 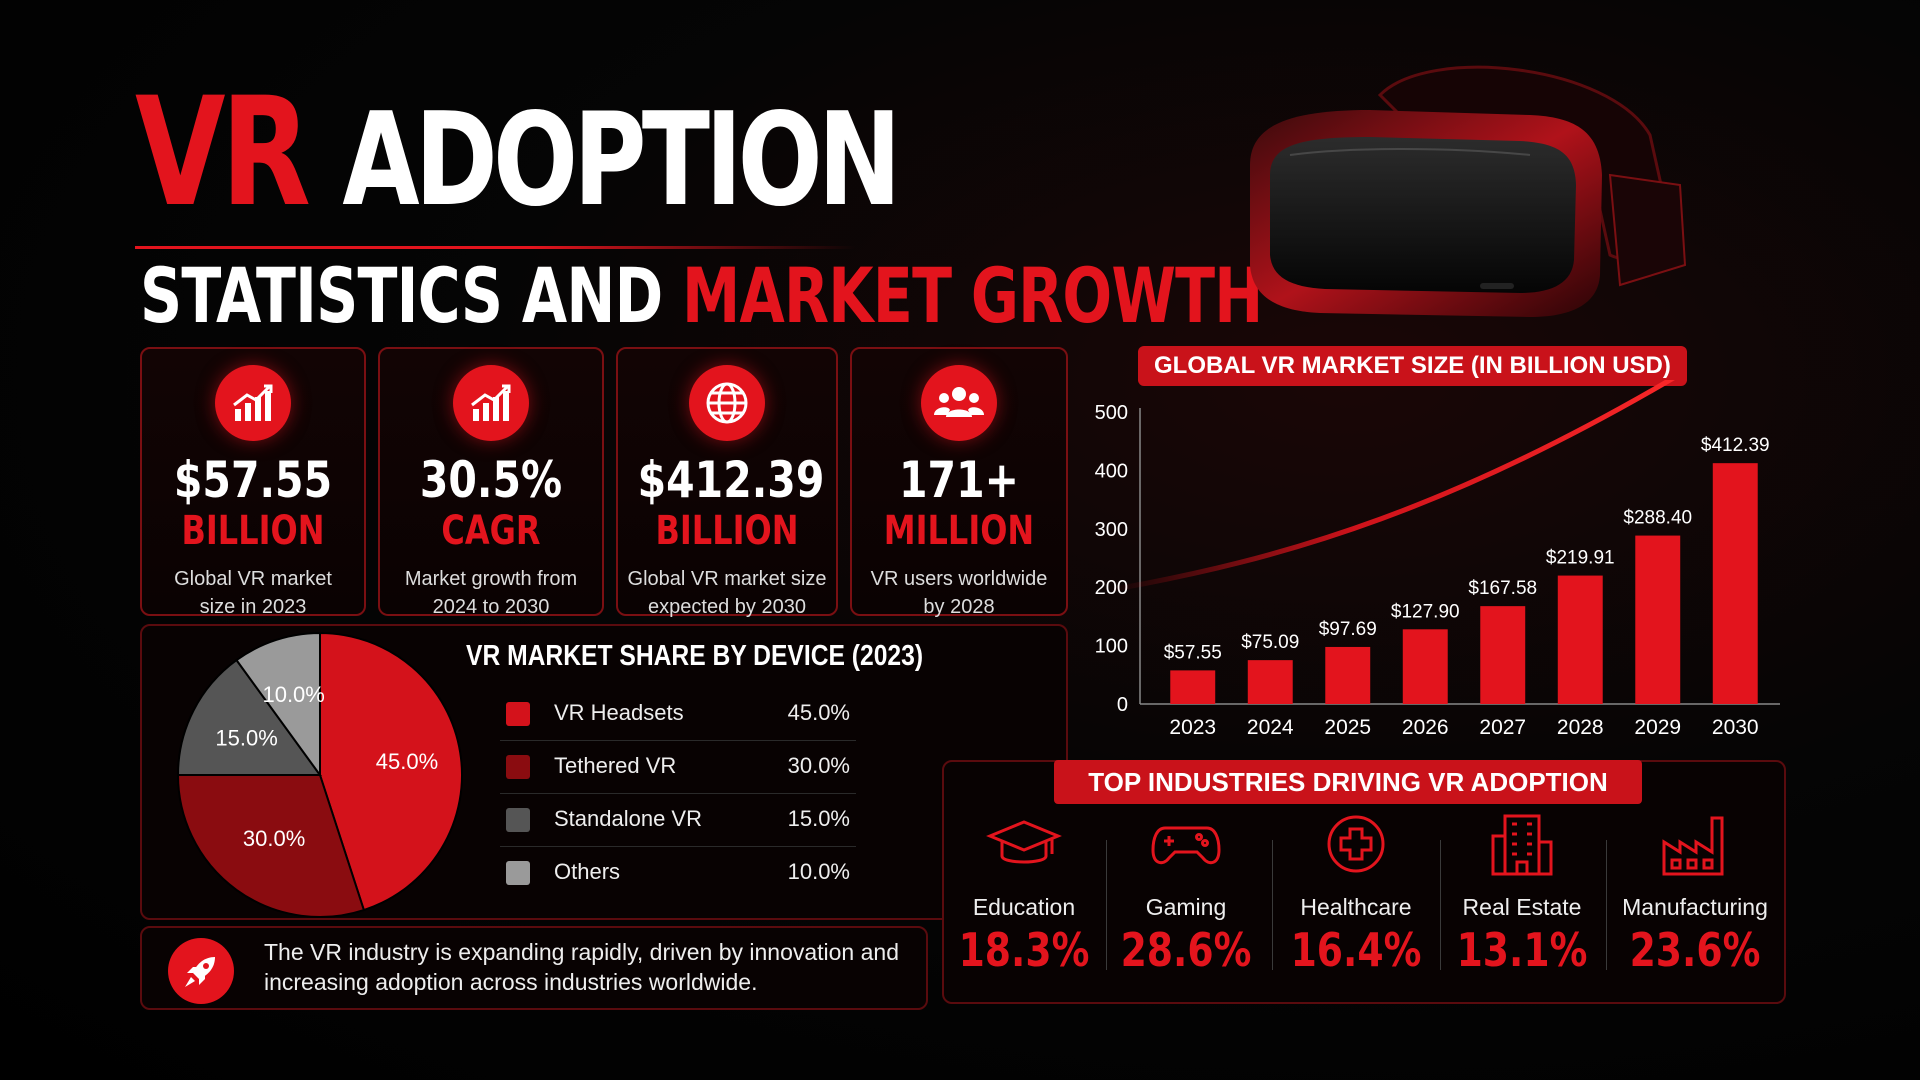 I want to click on y-tick-label: 100, so click(x=1111, y=647).